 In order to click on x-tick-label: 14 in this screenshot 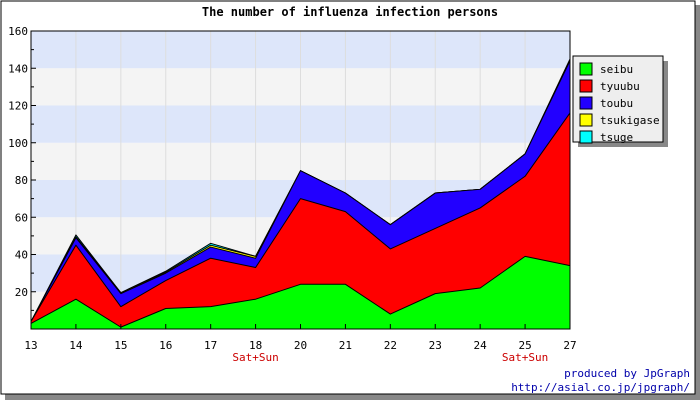, I will do `click(76, 345)`.